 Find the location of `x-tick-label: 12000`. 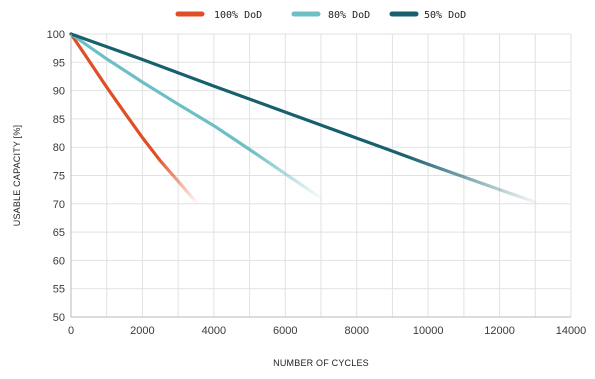

x-tick-label: 12000 is located at coordinates (499, 331).